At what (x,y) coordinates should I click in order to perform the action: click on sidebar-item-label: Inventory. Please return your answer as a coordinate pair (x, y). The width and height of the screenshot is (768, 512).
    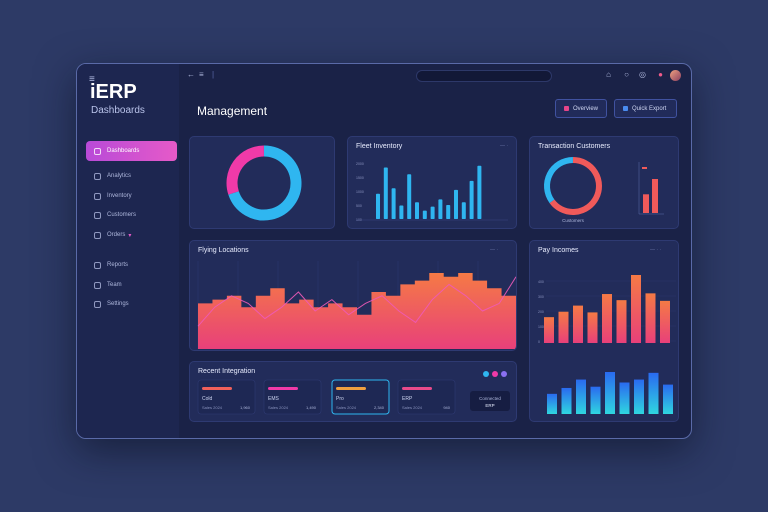
    Looking at the image, I should click on (119, 196).